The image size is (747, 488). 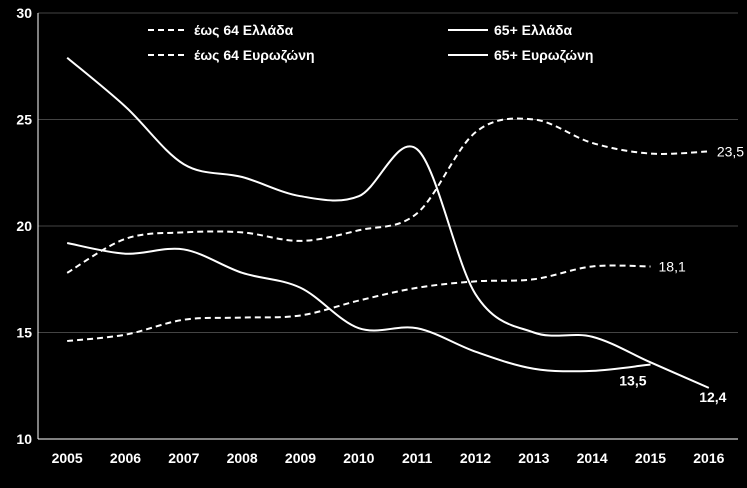 I want to click on x-tick-label: 2015, so click(x=650, y=458).